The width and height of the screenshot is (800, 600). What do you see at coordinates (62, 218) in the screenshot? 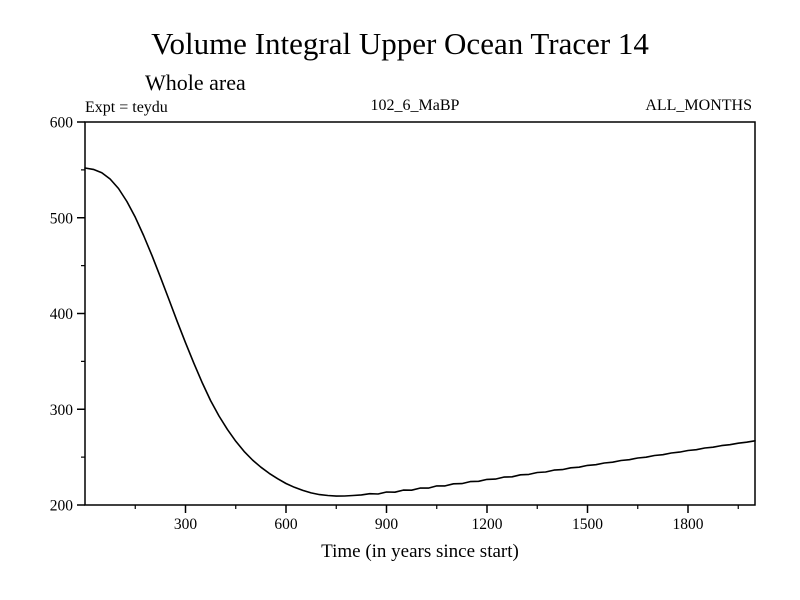
I see `y-tick-label: 500` at bounding box center [62, 218].